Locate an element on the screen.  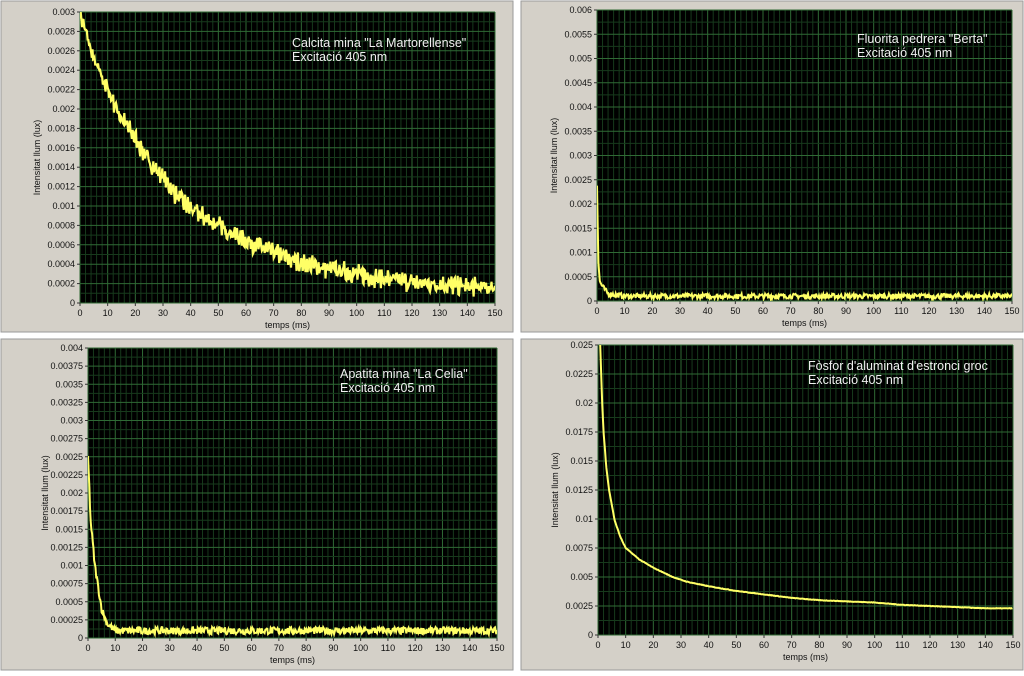
y-tick-label: 0.0075 is located at coordinates (579, 548).